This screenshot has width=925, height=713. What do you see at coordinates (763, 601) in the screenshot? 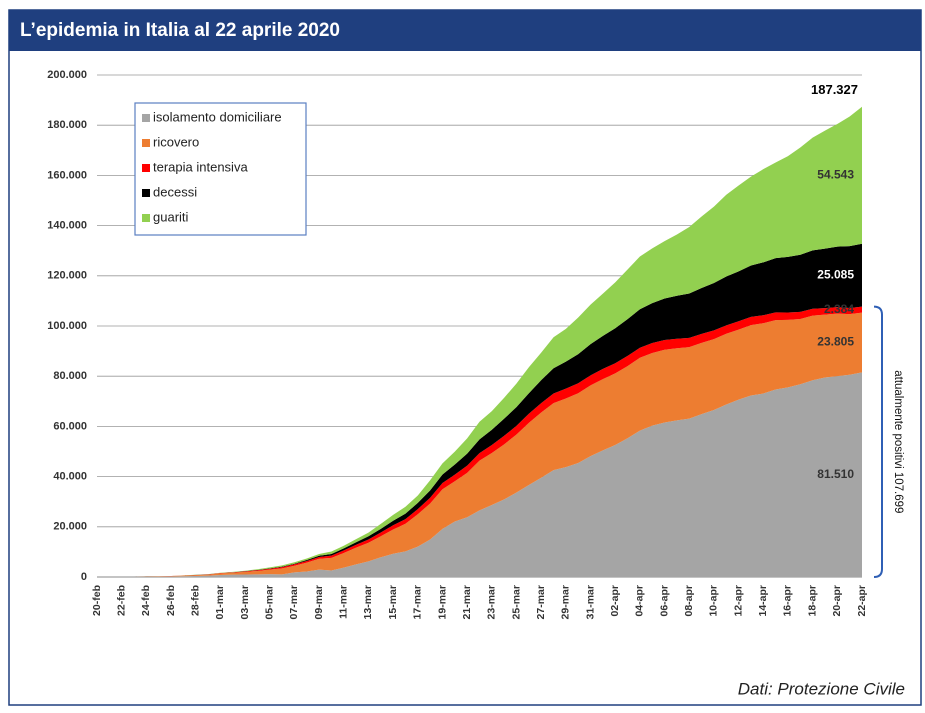
I see `x-tick-label: 14-apr` at bounding box center [763, 601].